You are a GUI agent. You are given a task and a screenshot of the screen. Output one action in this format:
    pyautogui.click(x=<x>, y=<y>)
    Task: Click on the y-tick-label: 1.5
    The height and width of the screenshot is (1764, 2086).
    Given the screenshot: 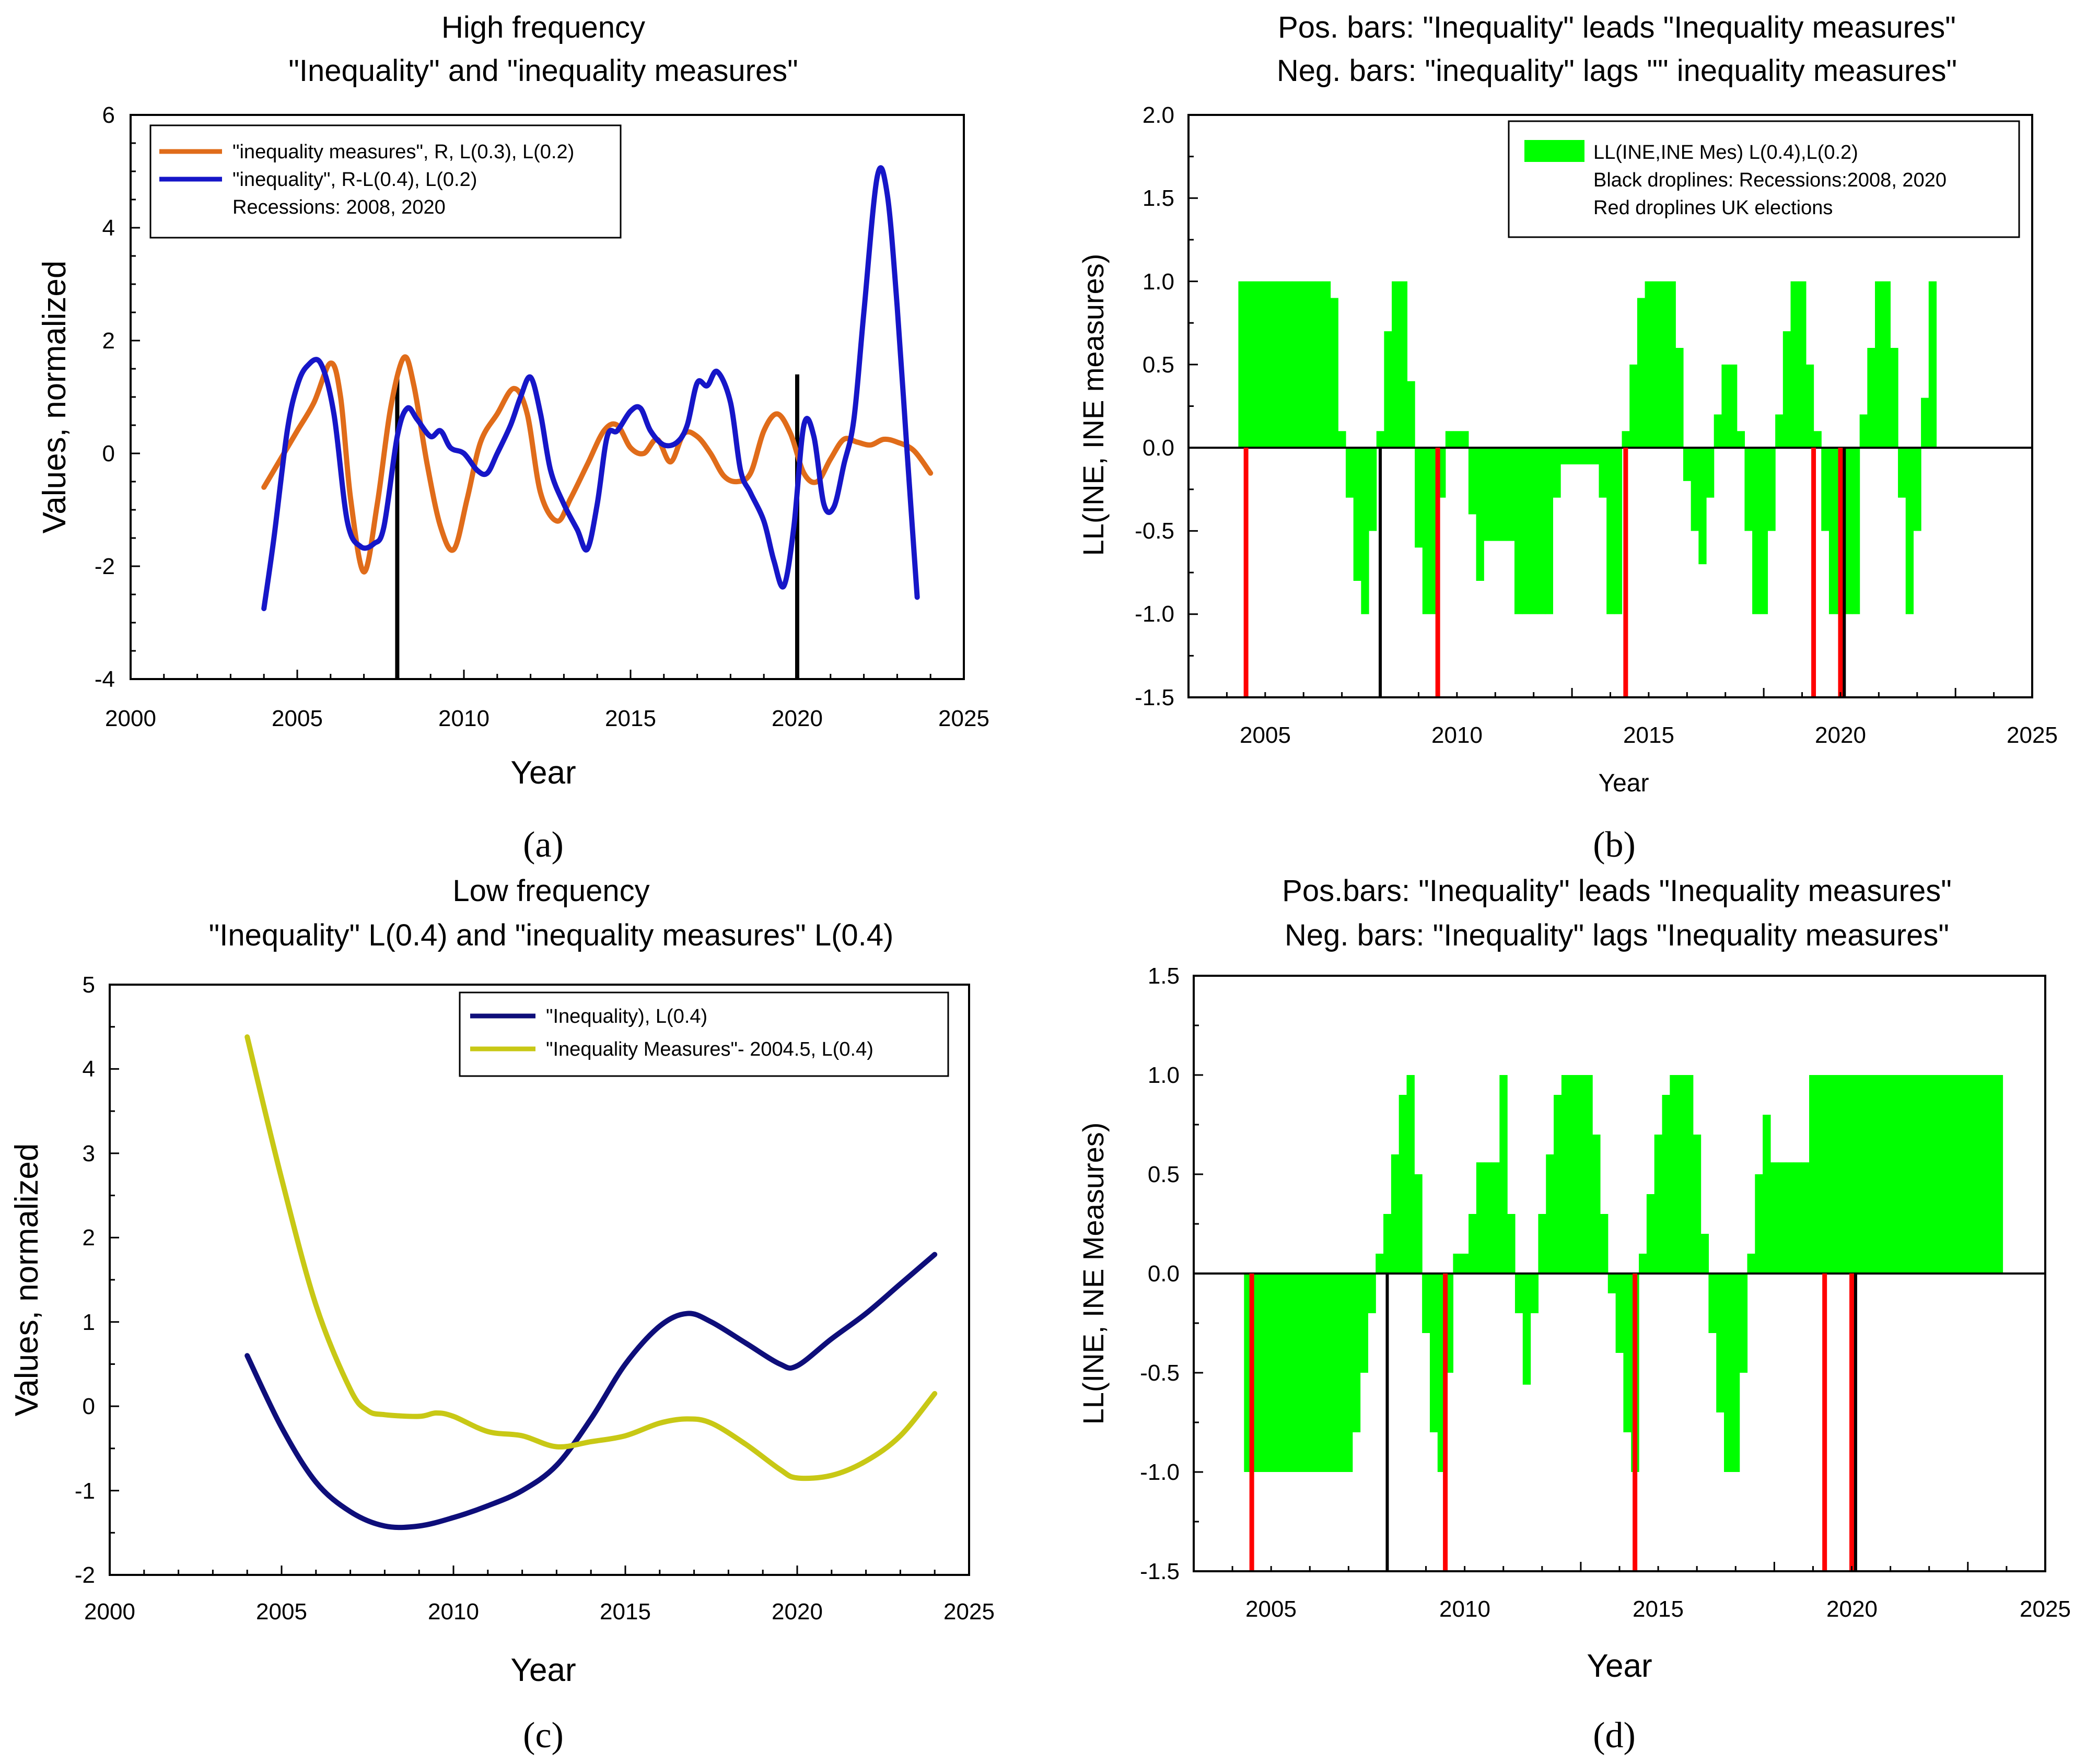 What is the action you would take?
    pyautogui.click(x=1158, y=198)
    